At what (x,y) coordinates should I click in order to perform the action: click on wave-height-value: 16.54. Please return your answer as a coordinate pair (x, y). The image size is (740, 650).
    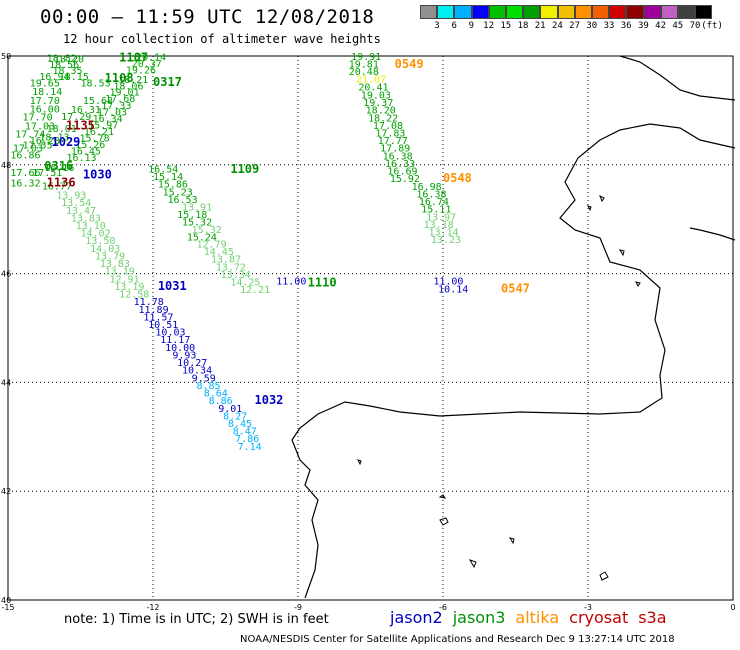
    Looking at the image, I should click on (163, 169).